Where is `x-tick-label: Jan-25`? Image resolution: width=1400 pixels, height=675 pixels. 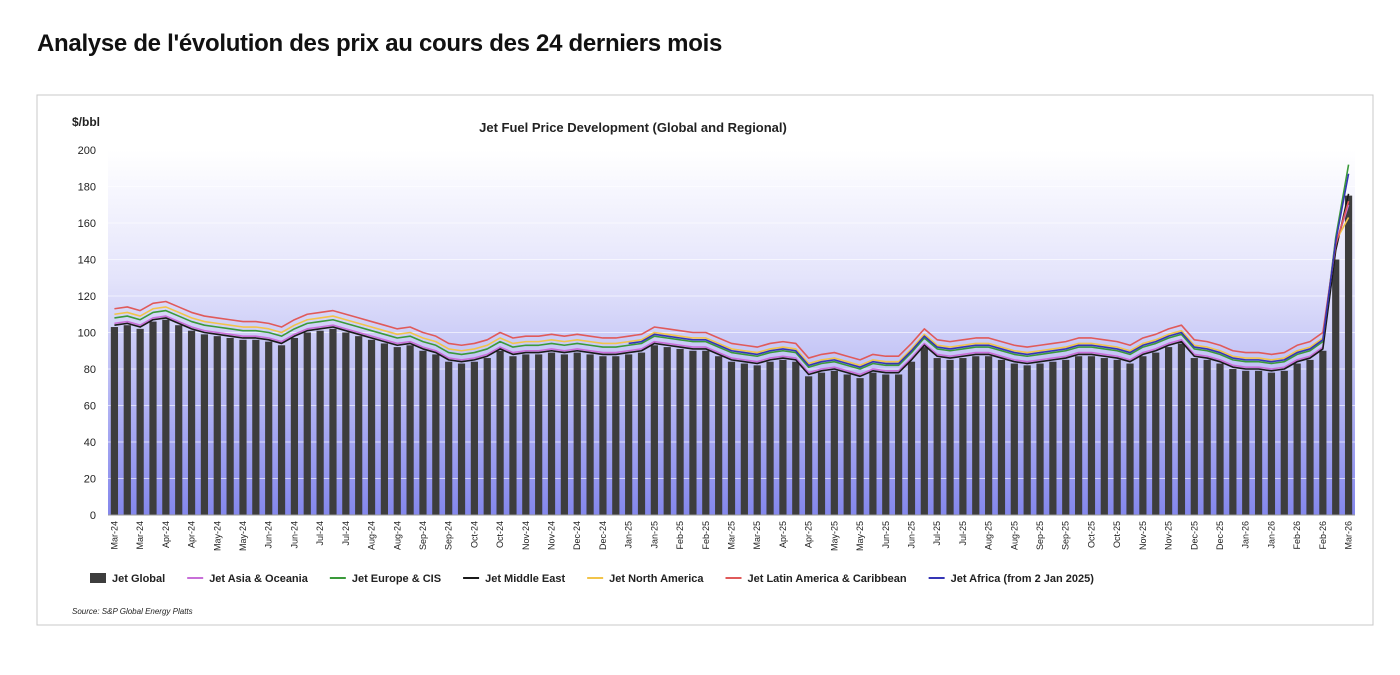
x-tick-label: Jan-25 is located at coordinates (629, 535).